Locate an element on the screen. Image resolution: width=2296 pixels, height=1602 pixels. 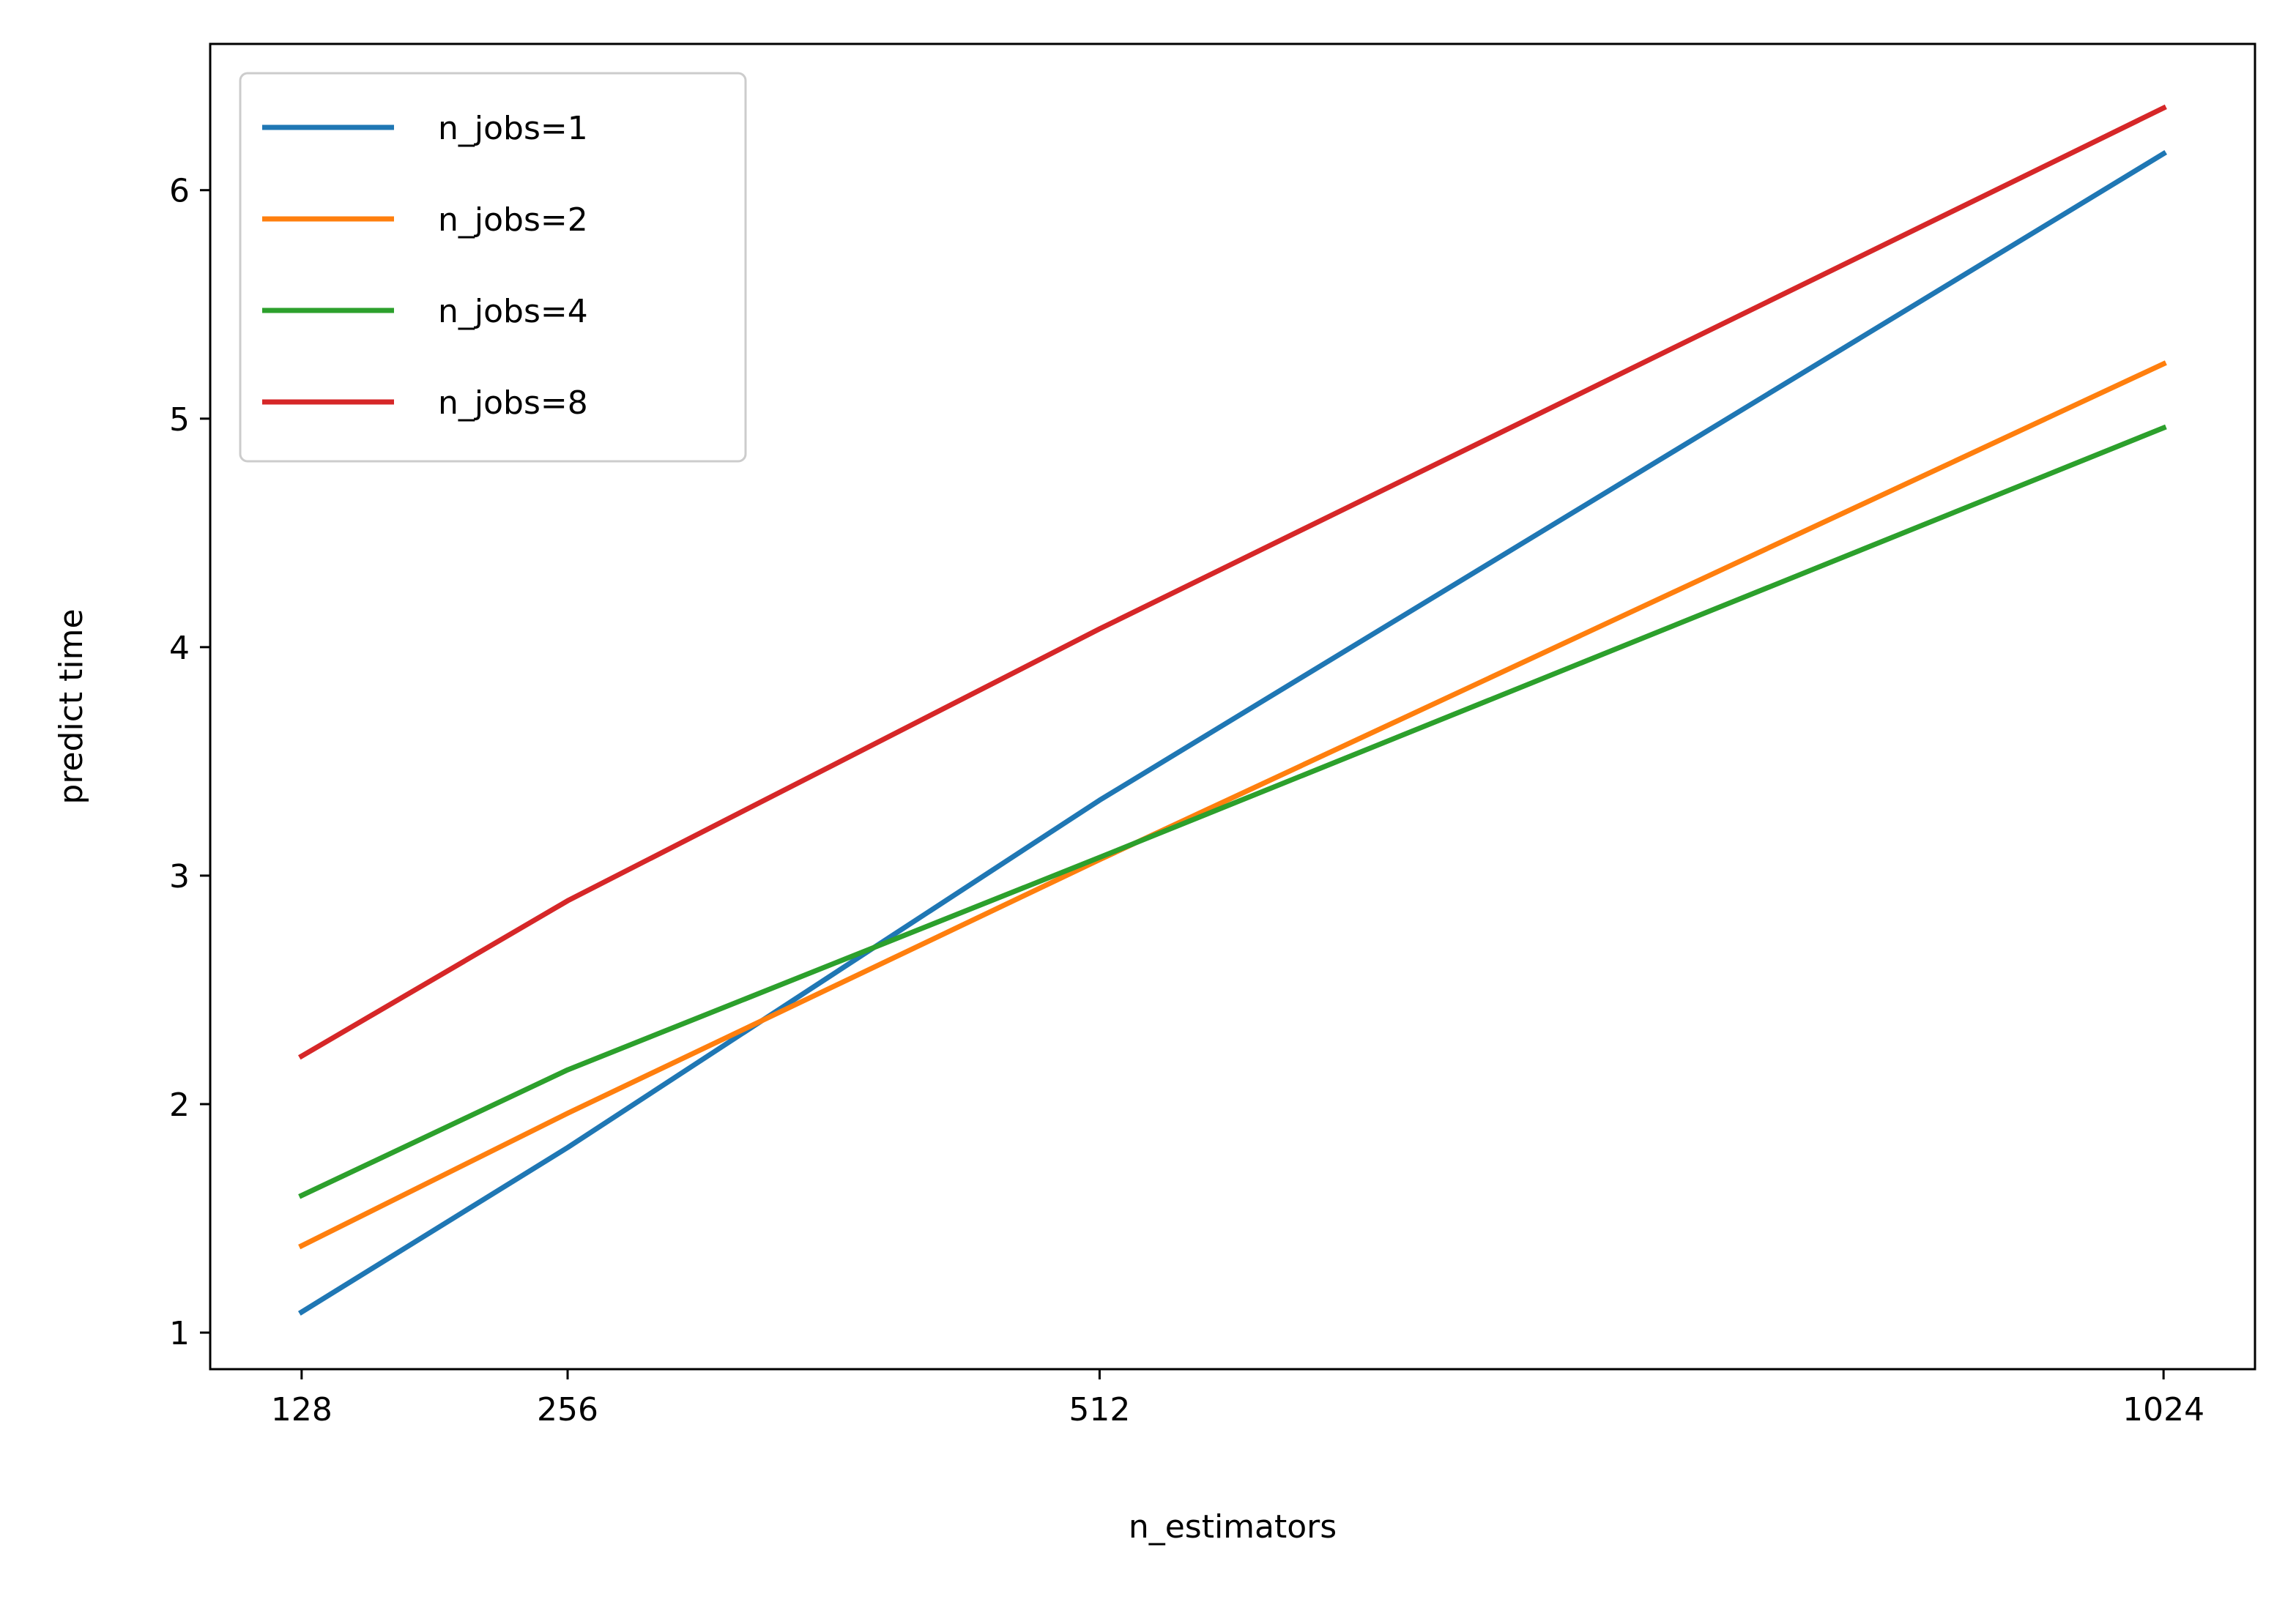
x-tick-label: 256 is located at coordinates (567, 1409).